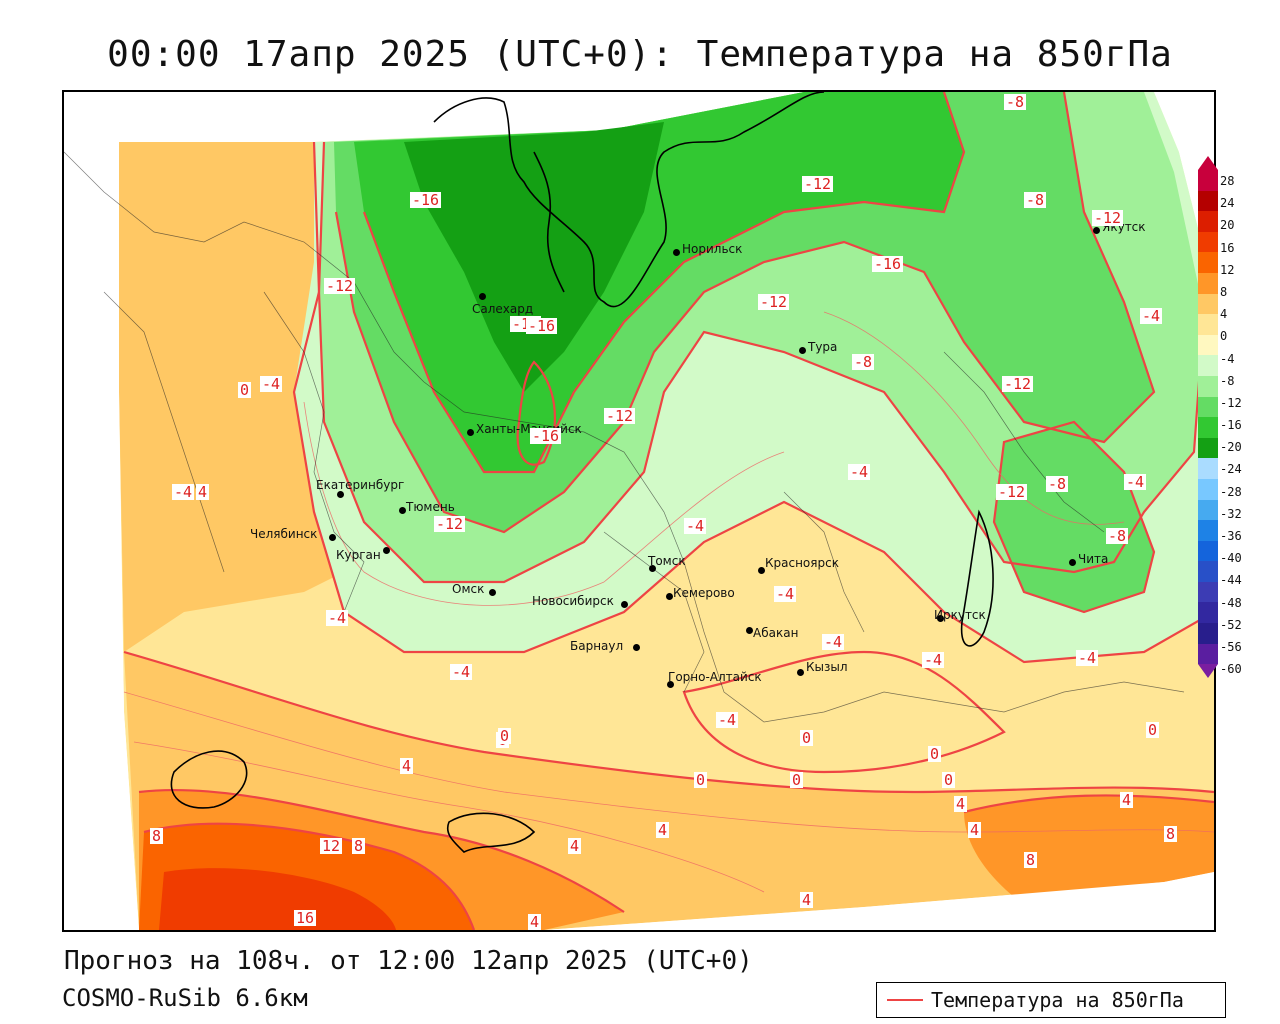  I want to click on colorbar-tick-label: -8, so click(1227, 380).